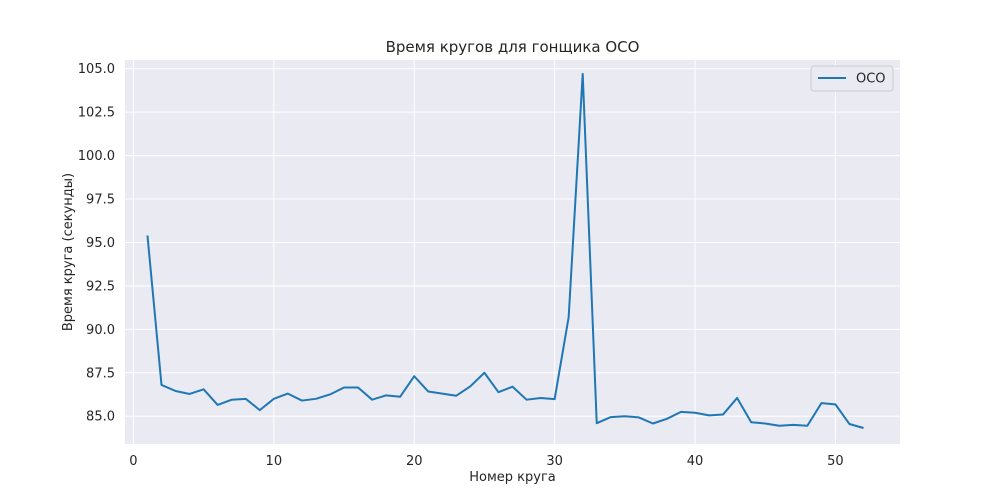 The image size is (1000, 500). What do you see at coordinates (414, 461) in the screenshot?
I see `x-tick-label: 20` at bounding box center [414, 461].